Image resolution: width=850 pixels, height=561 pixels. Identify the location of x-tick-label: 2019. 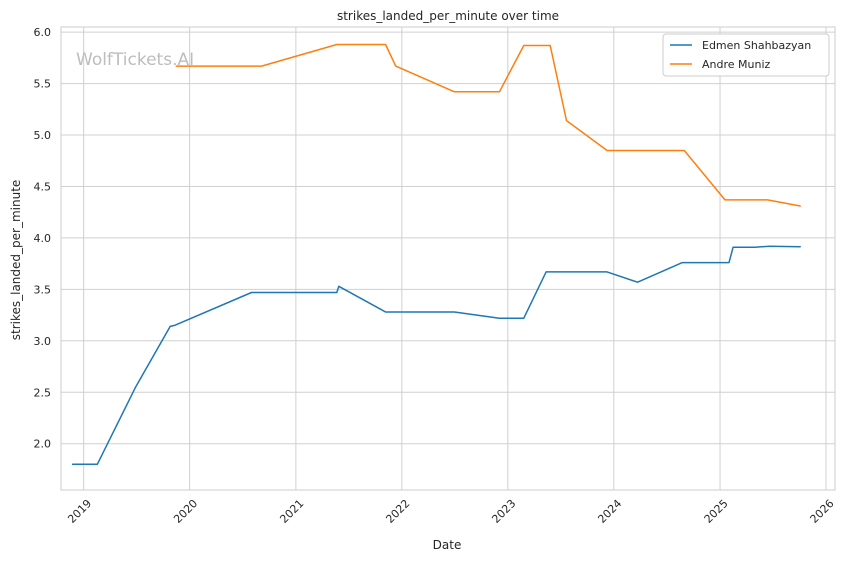
(79, 511).